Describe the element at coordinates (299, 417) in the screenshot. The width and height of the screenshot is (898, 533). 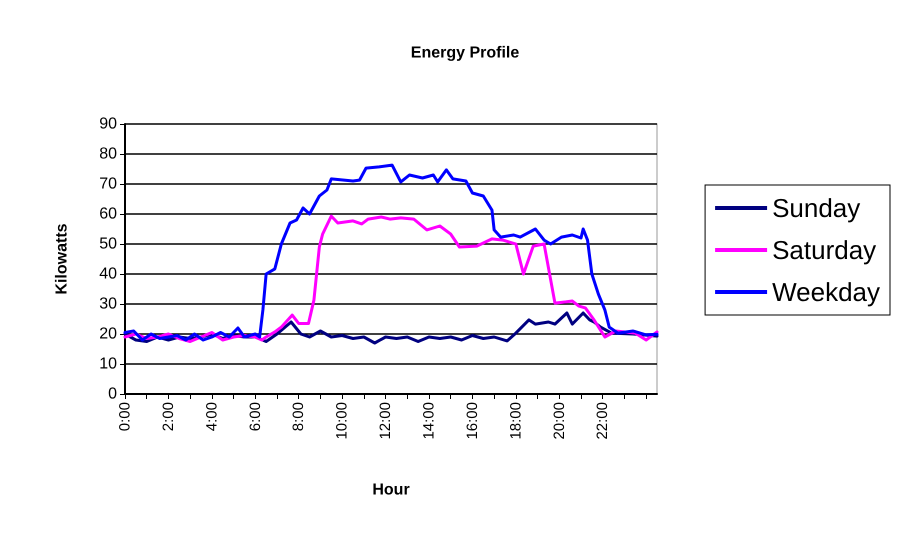
I see `x-tick-label: 8:00` at that location.